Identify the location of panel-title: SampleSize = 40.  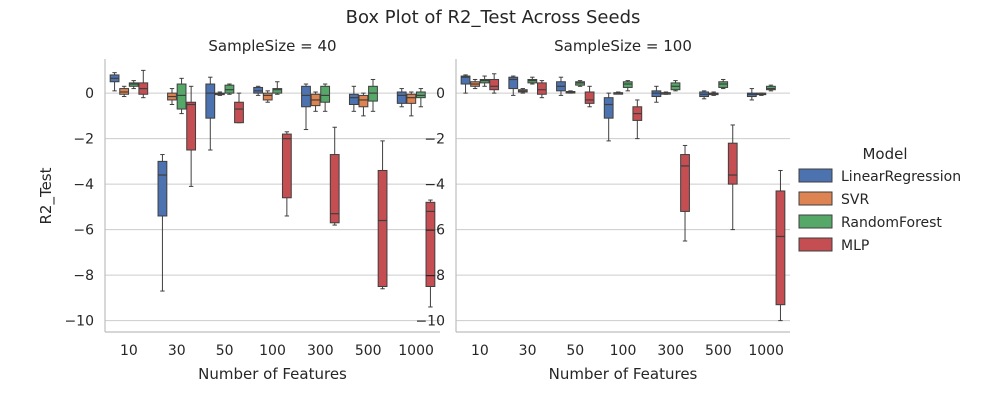
(272, 46).